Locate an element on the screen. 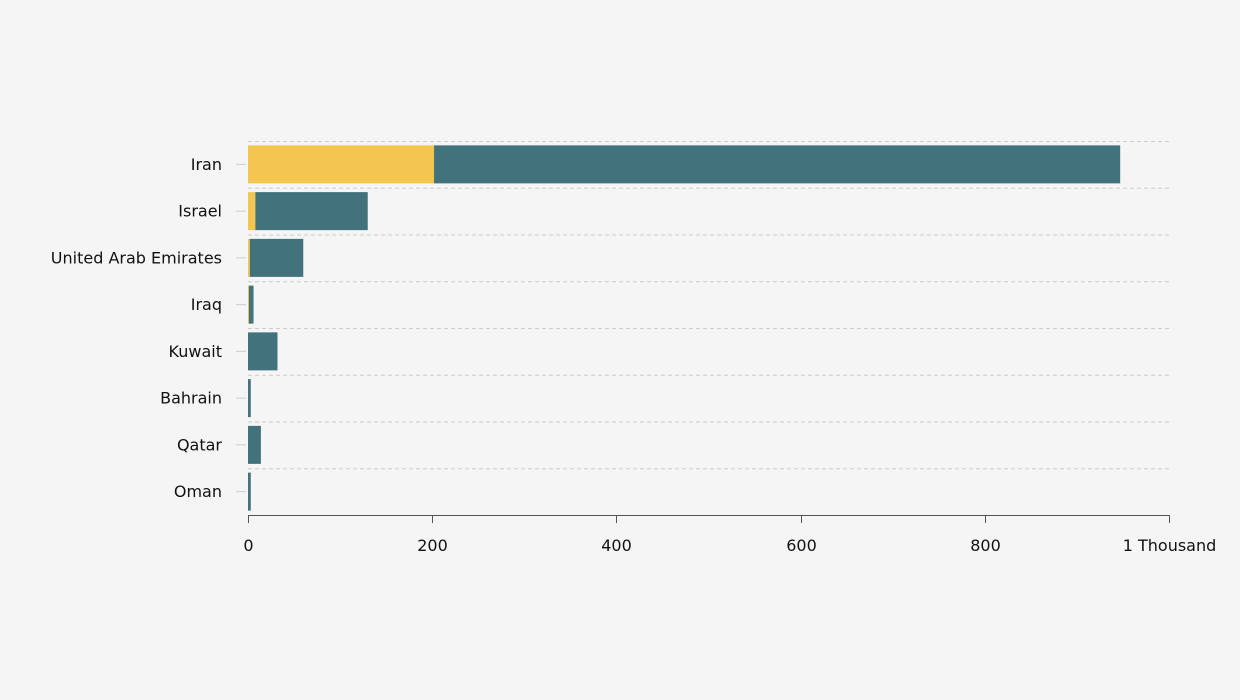  x-tick-label: 0 is located at coordinates (248, 545).